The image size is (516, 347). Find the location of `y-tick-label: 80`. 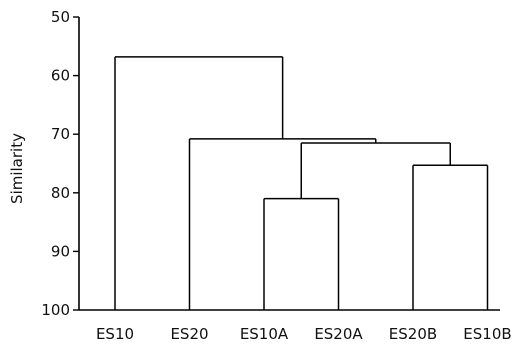

y-tick-label: 80 is located at coordinates (60, 193).